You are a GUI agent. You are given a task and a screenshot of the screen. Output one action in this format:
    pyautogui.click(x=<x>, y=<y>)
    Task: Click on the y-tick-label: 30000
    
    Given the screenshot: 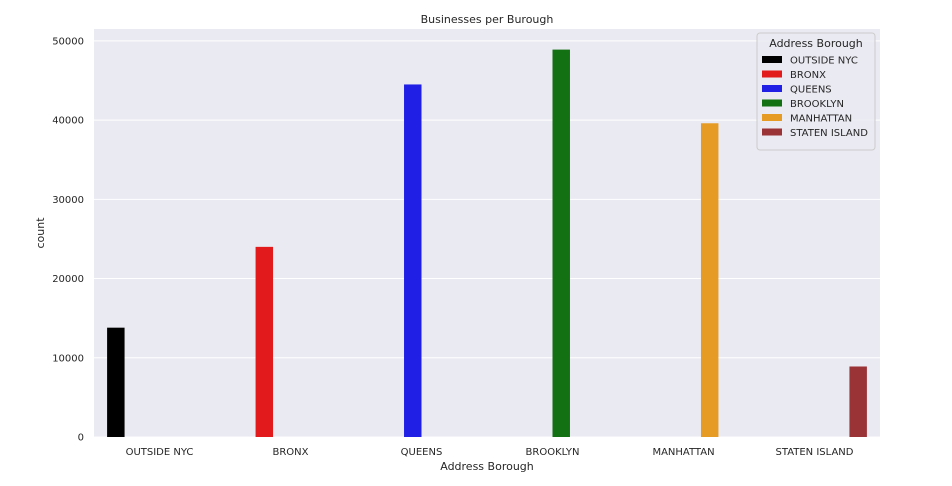 What is the action you would take?
    pyautogui.click(x=68, y=200)
    